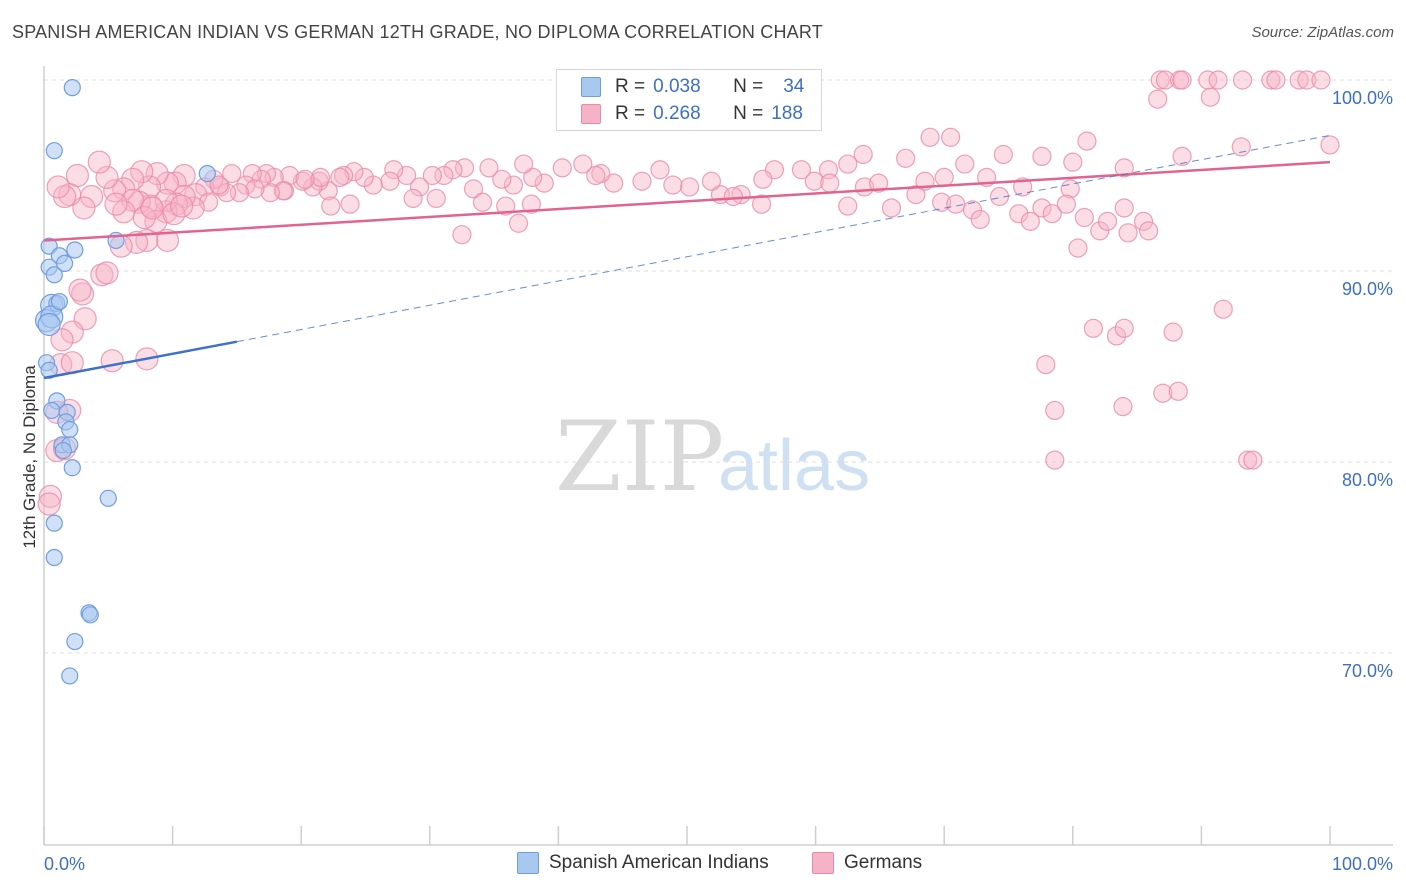 The height and width of the screenshot is (892, 1406). Describe the element at coordinates (1367, 289) in the screenshot. I see `y-tick-label-90: 90.0%` at that location.